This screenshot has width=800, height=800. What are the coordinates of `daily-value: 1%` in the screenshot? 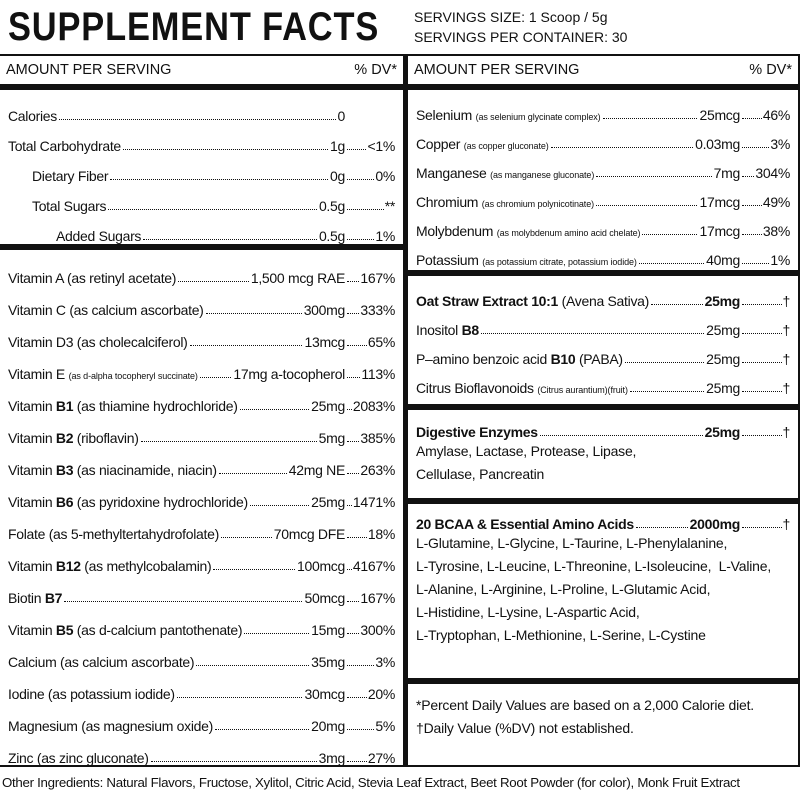 It's located at (780, 260).